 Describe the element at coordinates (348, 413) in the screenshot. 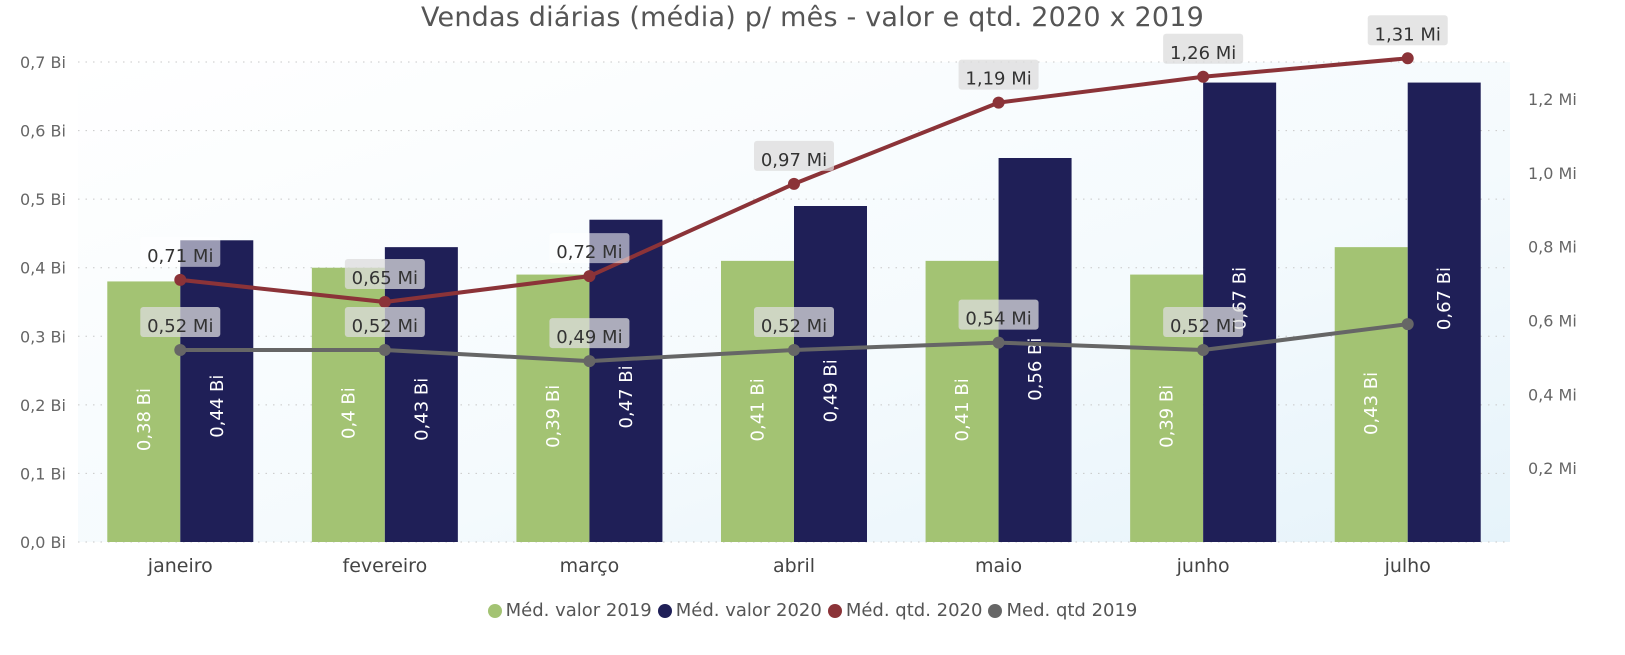

I see `bar-data-label: 0,4 Bi` at that location.